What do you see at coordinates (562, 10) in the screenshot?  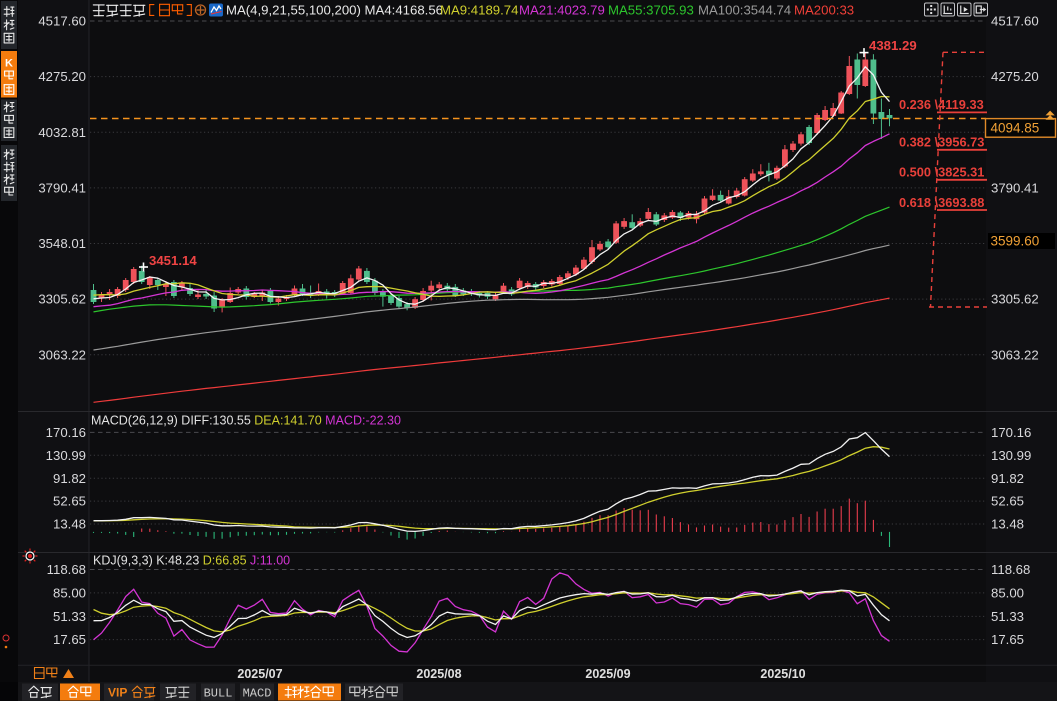 I see `svg-text: MA21:4023.79` at bounding box center [562, 10].